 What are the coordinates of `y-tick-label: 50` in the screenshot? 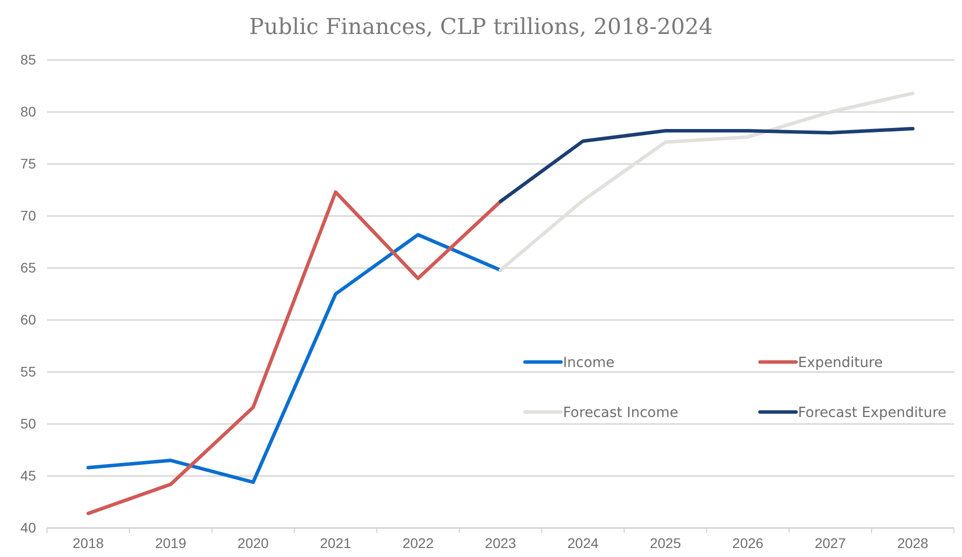 It's located at (28, 423).